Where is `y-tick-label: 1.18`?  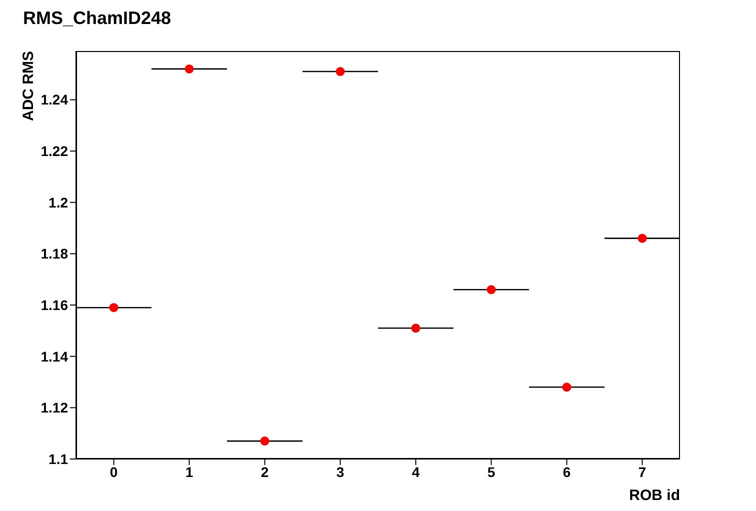
y-tick-label: 1.18 is located at coordinates (54, 254).